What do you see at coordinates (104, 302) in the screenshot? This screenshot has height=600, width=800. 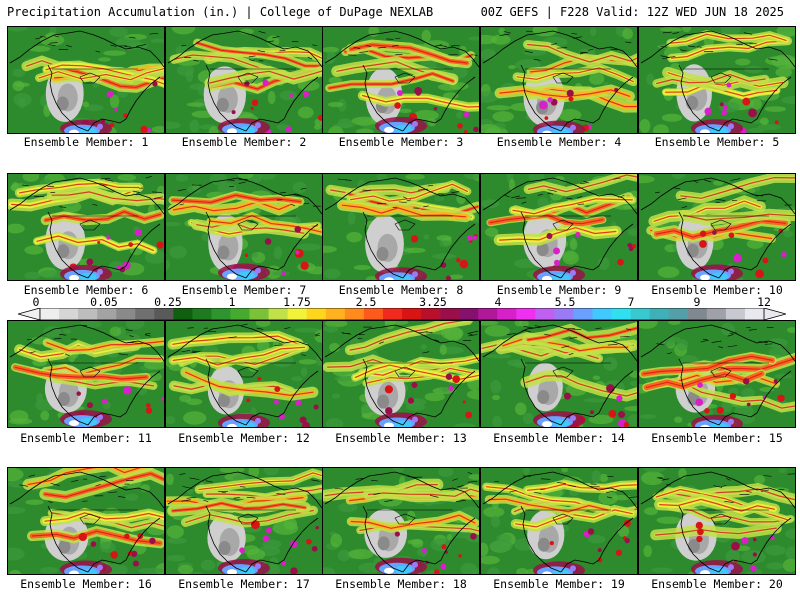 I see `colorbar-tick-label: 0.05` at bounding box center [104, 302].